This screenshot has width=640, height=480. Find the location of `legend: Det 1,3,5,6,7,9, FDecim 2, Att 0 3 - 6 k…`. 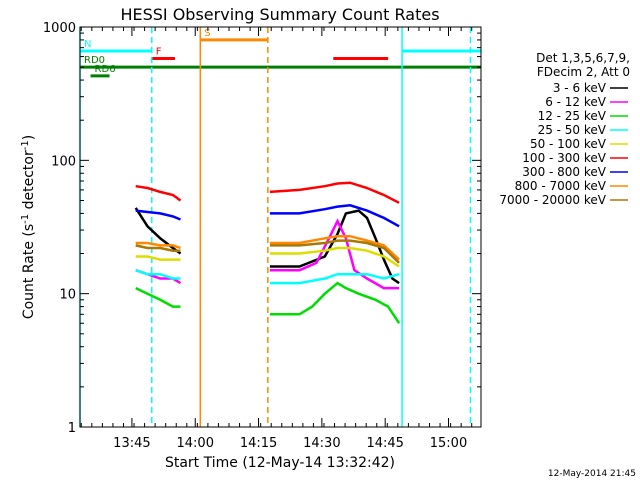

legend: Det 1,3,5,6,7,9, FDecim 2, Att 0 3 - 6 k… is located at coordinates (564, 129).